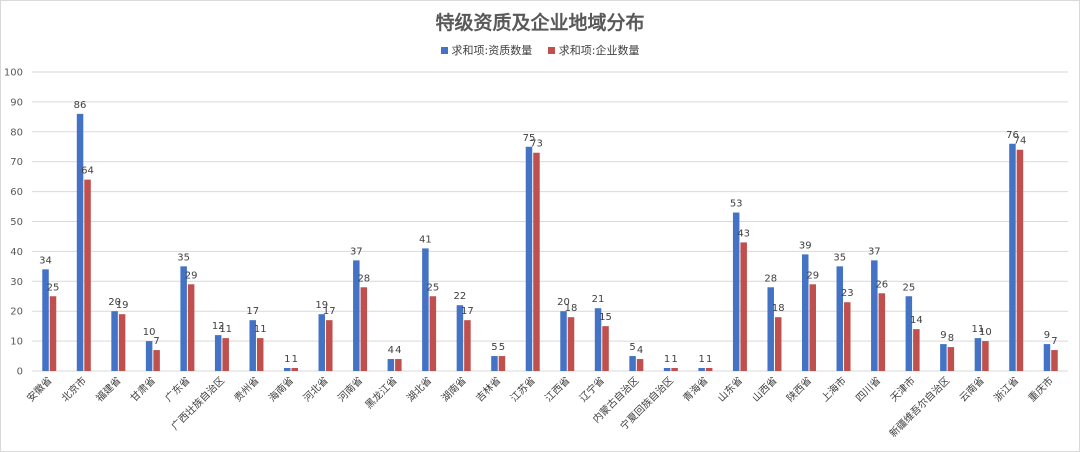  I want to click on legend-label-series-1: 求和项:资质数量, so click(492, 50).